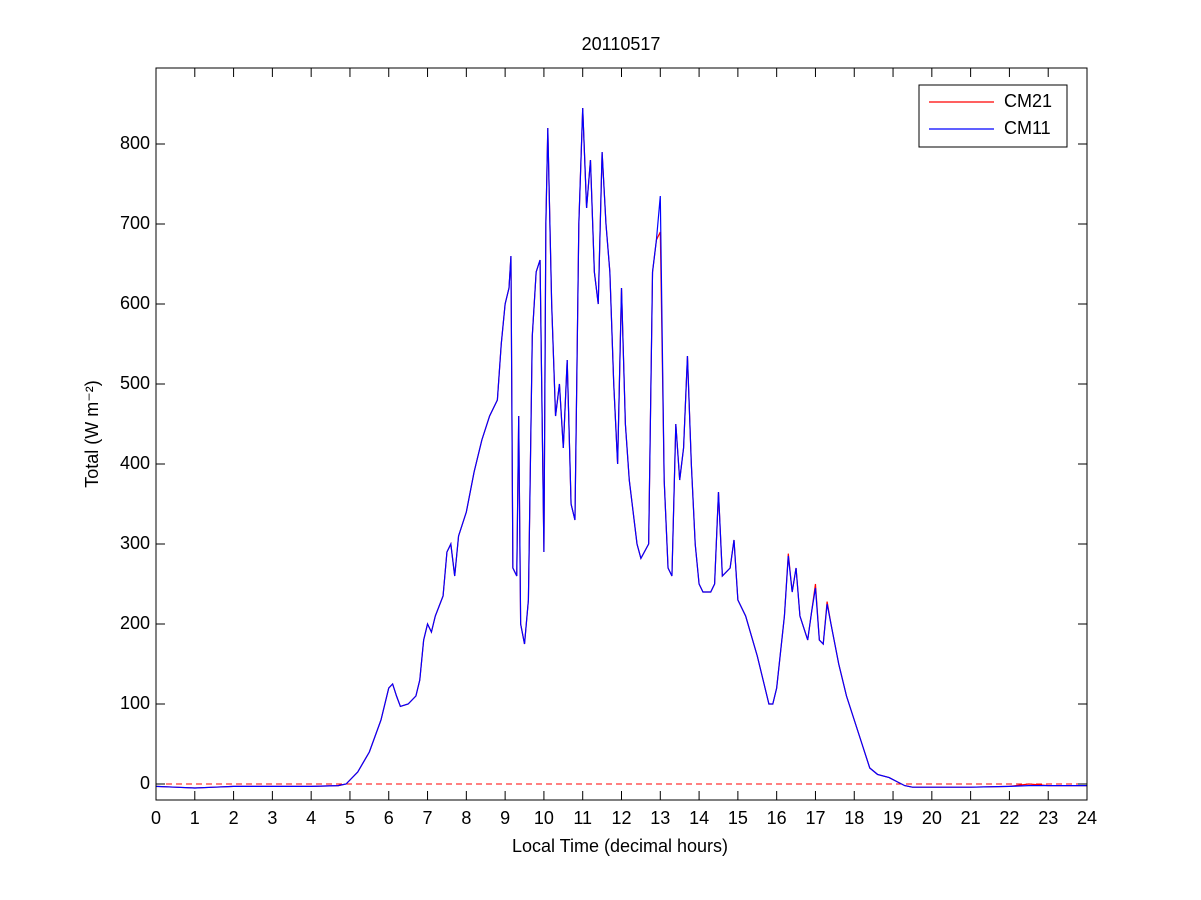 This screenshot has height=900, width=1201. Describe the element at coordinates (272, 818) in the screenshot. I see `x-tick-label: 3` at that location.